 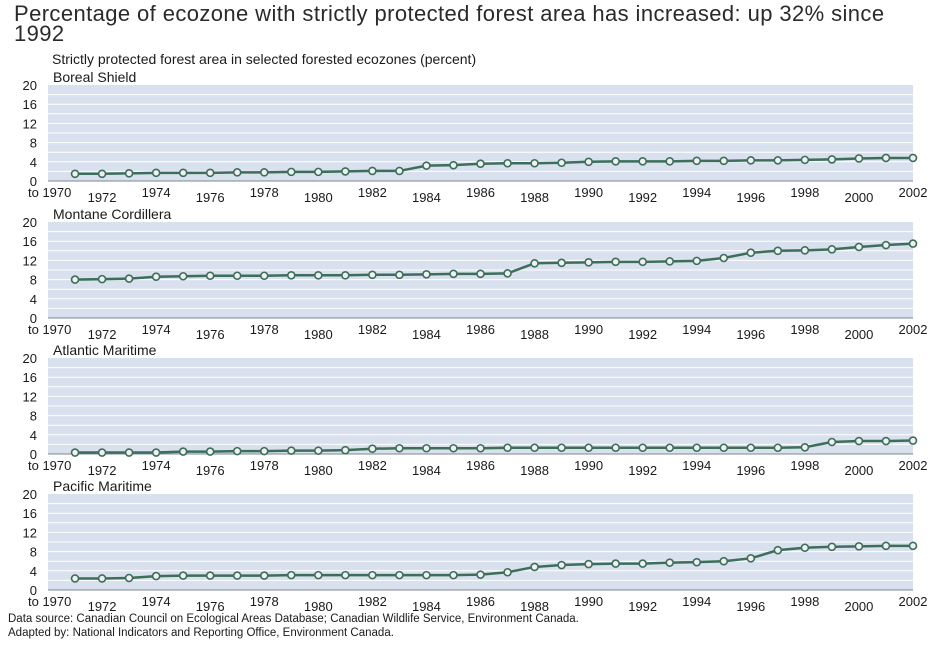 I want to click on panel-title: Pacific Maritime, so click(x=102, y=486).